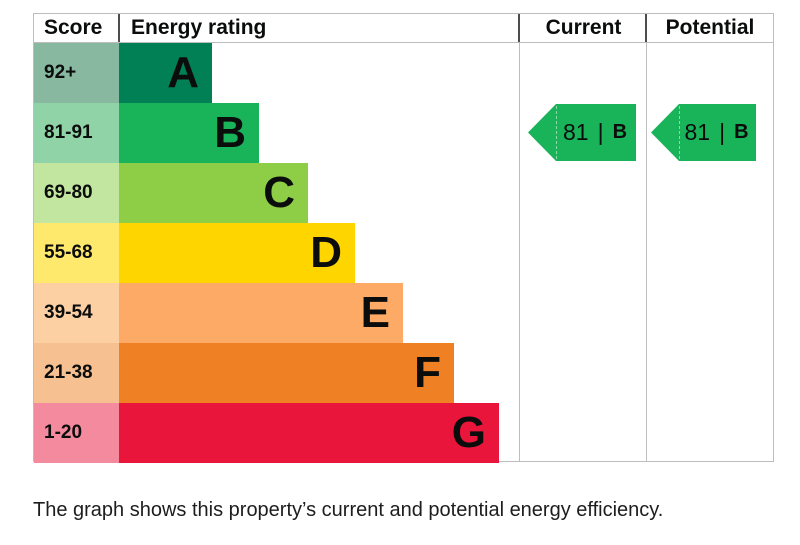  What do you see at coordinates (76, 373) in the screenshot?
I see `score-range-label: 21-38` at bounding box center [76, 373].